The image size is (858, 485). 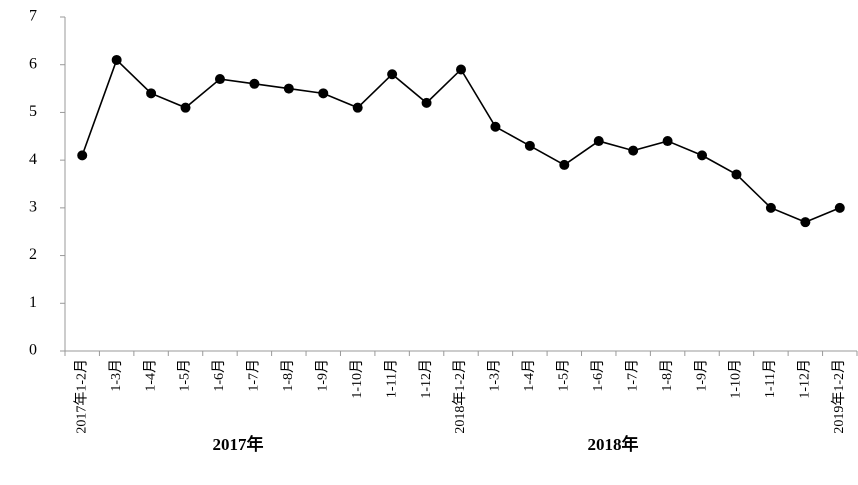 I want to click on y-tick-label: 3, so click(x=33, y=207).